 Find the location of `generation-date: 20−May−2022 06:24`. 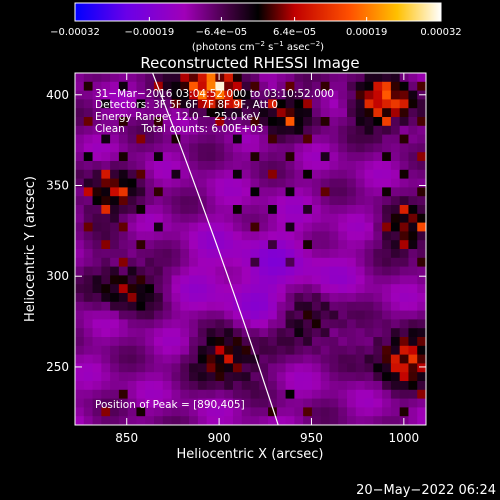

generation-date: 20−May−2022 06:24 is located at coordinates (426, 490).